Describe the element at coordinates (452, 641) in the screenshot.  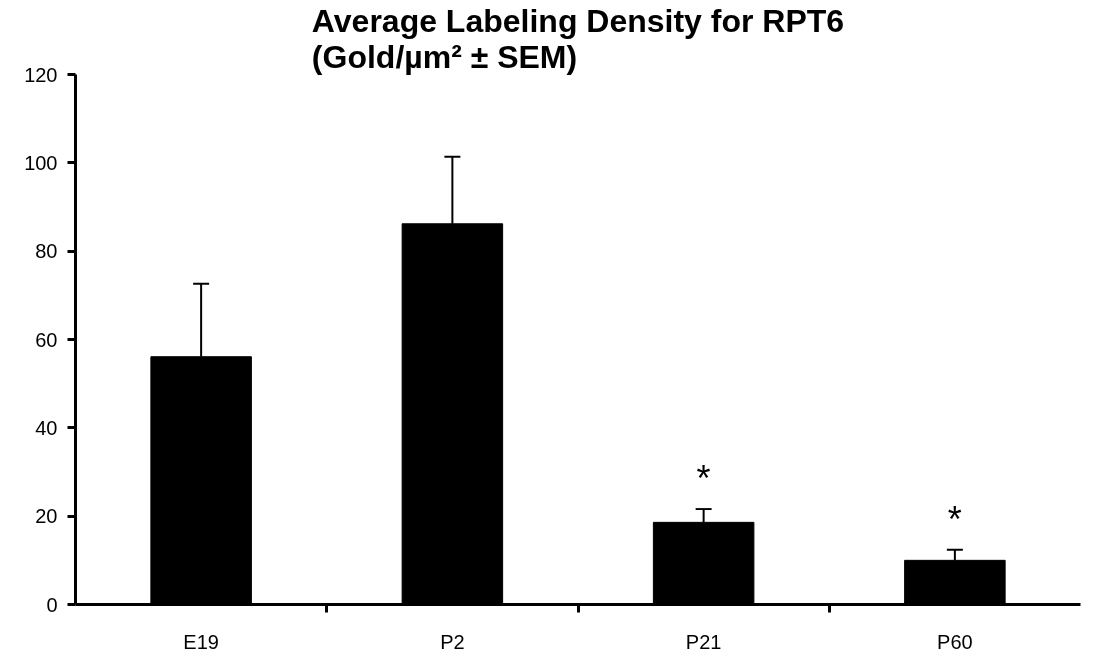
I see `x-tick-label: P2` at that location.